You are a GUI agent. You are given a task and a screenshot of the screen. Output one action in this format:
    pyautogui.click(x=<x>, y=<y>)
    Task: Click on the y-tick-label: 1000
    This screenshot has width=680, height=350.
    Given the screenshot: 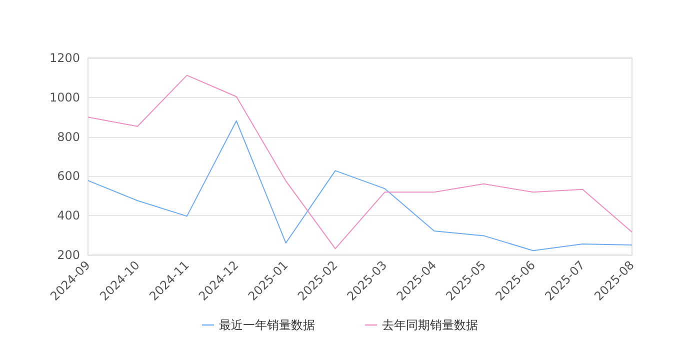 What is the action you would take?
    pyautogui.click(x=64, y=97)
    